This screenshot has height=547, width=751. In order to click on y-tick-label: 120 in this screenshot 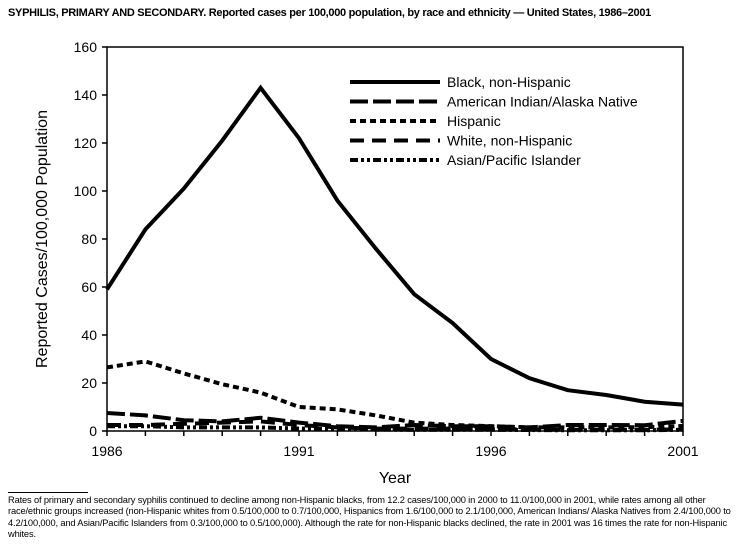, I will do `click(86, 143)`.